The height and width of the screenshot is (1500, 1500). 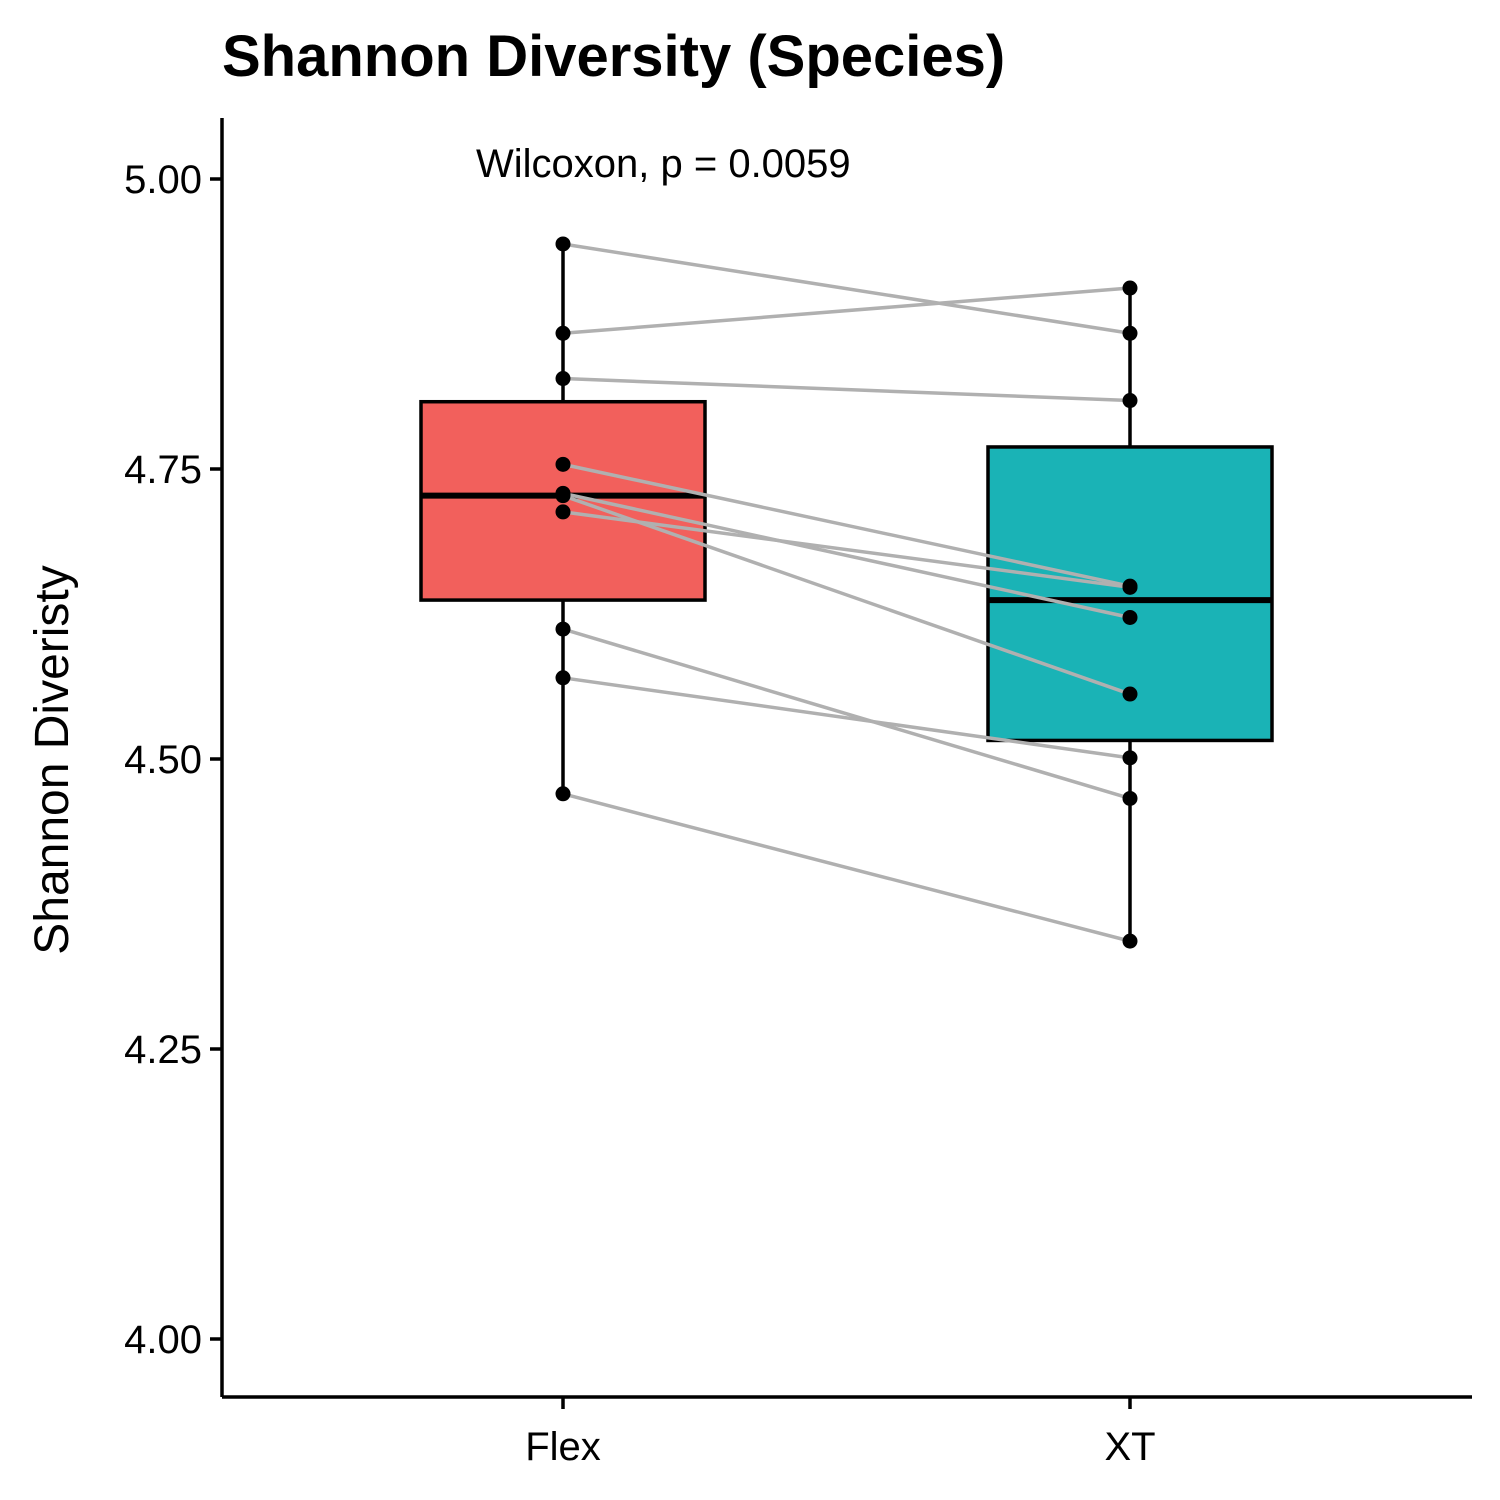 What do you see at coordinates (613, 56) in the screenshot?
I see `chart-title: Shannon Diversity (Species)` at bounding box center [613, 56].